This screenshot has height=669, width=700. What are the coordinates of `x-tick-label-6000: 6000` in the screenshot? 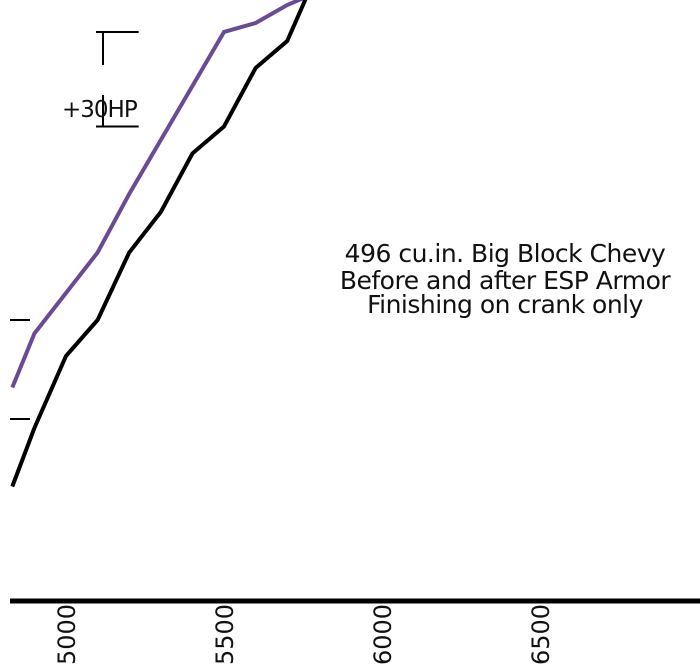 It's located at (383, 634).